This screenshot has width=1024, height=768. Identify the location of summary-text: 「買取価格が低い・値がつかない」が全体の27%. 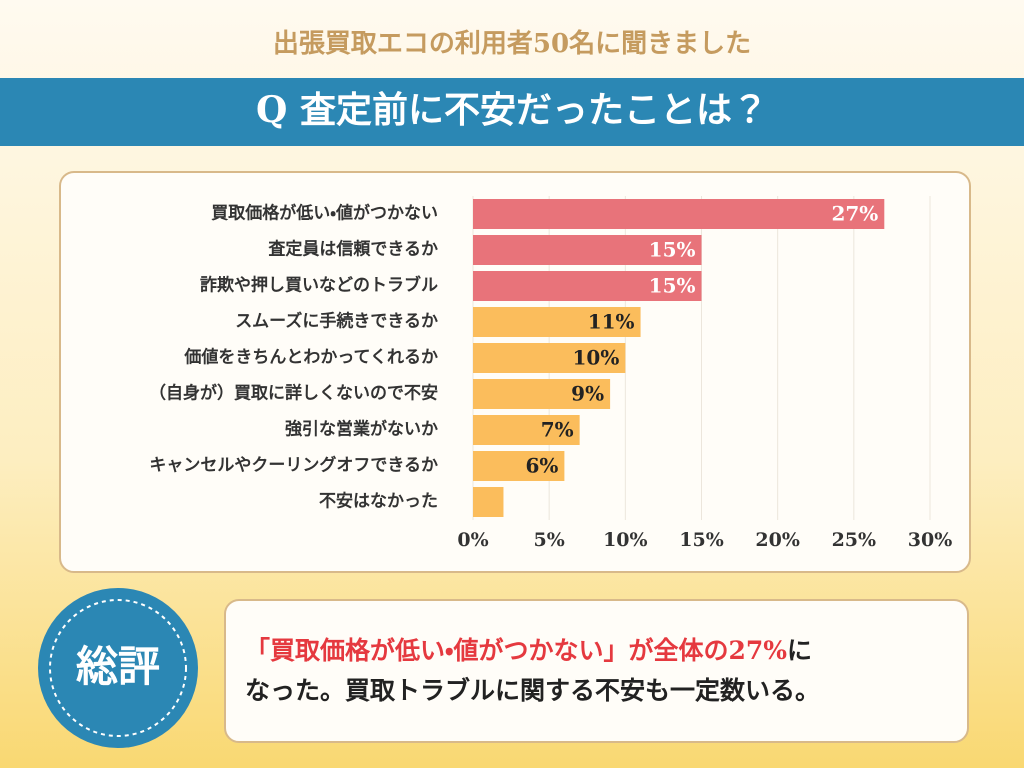
(516, 650).